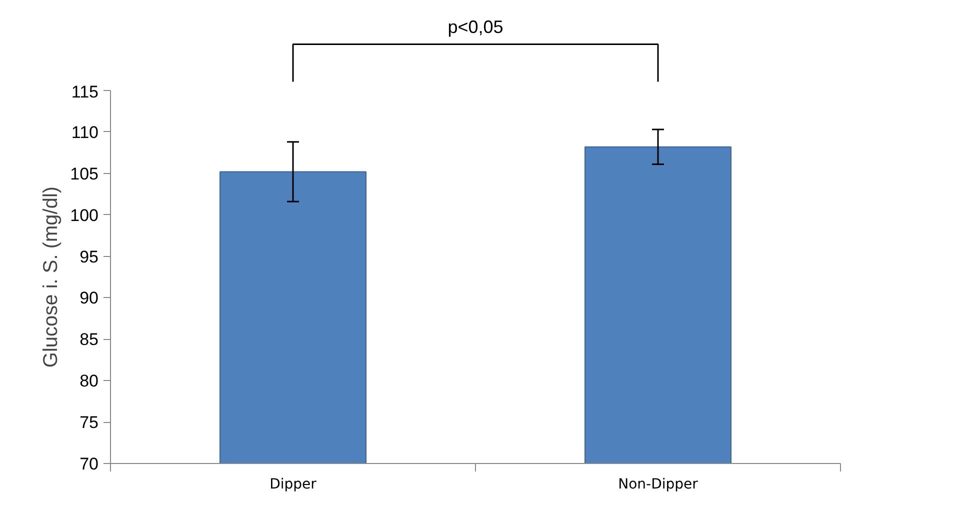 The image size is (957, 510). What do you see at coordinates (85, 132) in the screenshot?
I see `y-tick-label: 110` at bounding box center [85, 132].